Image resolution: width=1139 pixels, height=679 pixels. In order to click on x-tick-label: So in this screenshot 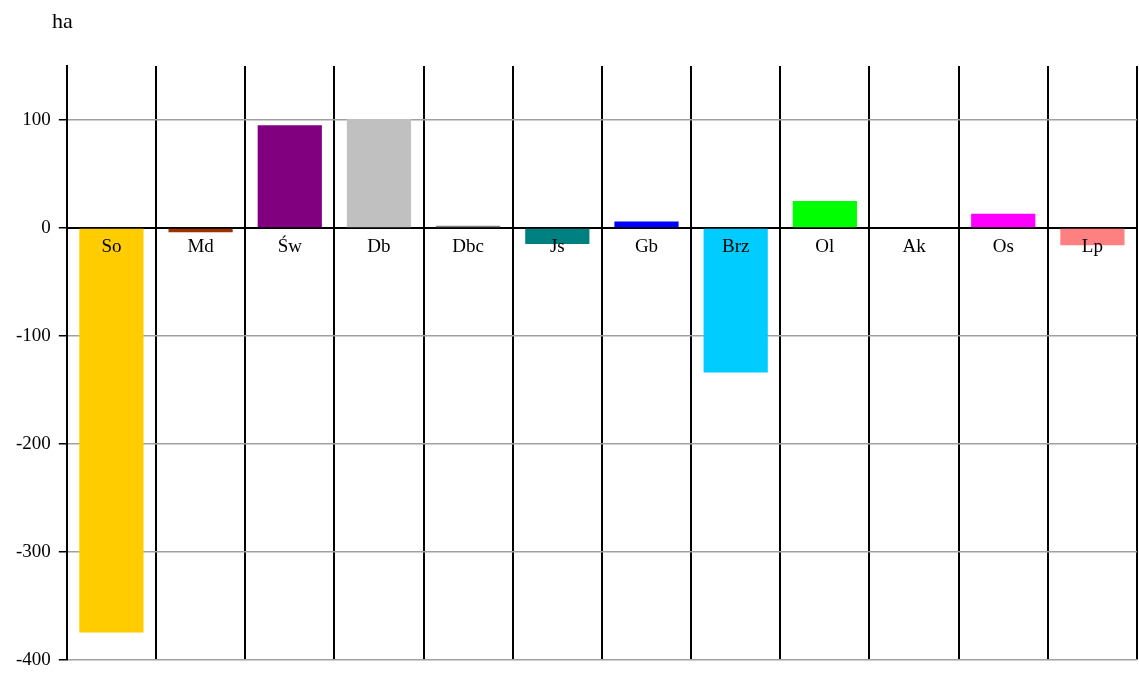, I will do `click(111, 246)`.